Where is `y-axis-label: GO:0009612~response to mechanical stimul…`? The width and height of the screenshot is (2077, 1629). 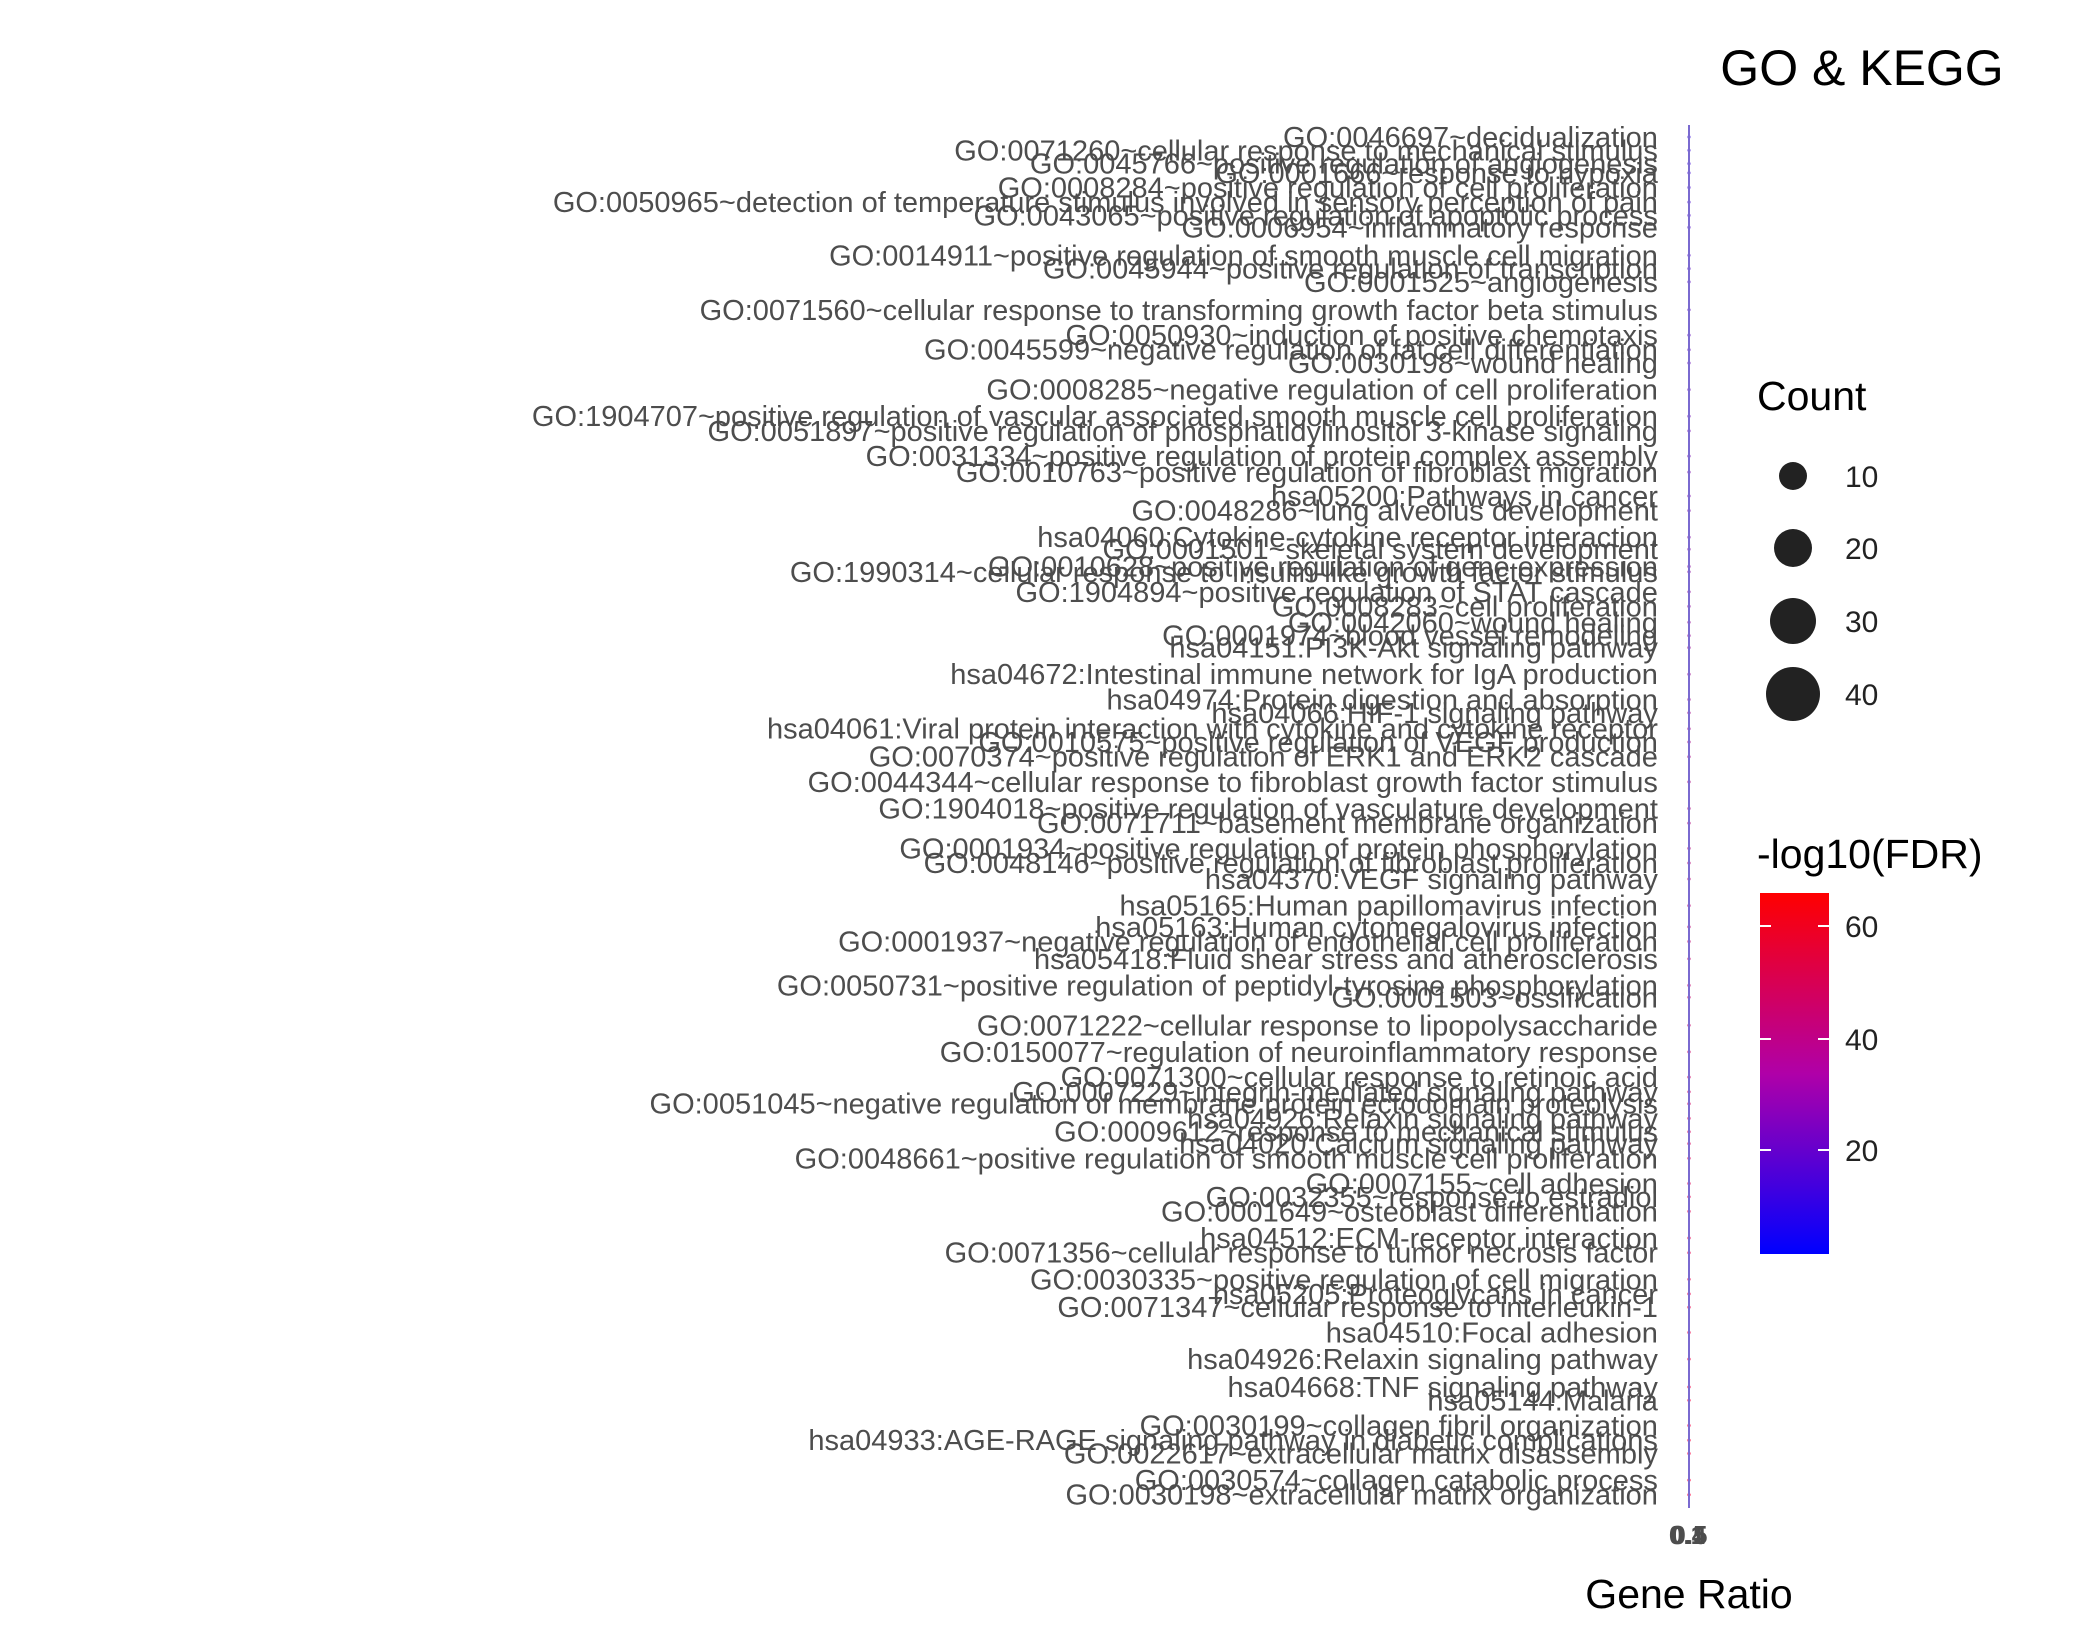
y-axis-label: GO:0009612~response to mechanical stimul… is located at coordinates (1356, 1133).